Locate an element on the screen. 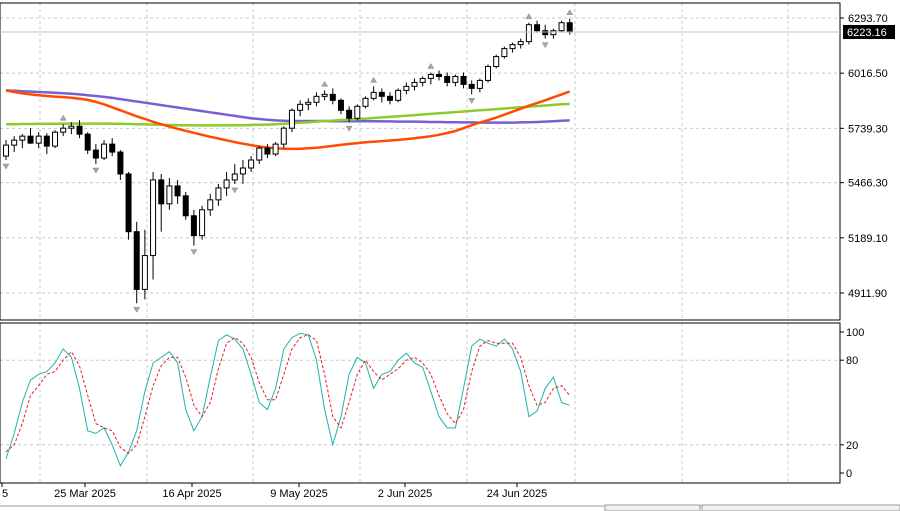 This screenshot has width=900, height=511. current-price-label: 6223.16 is located at coordinates (867, 33).